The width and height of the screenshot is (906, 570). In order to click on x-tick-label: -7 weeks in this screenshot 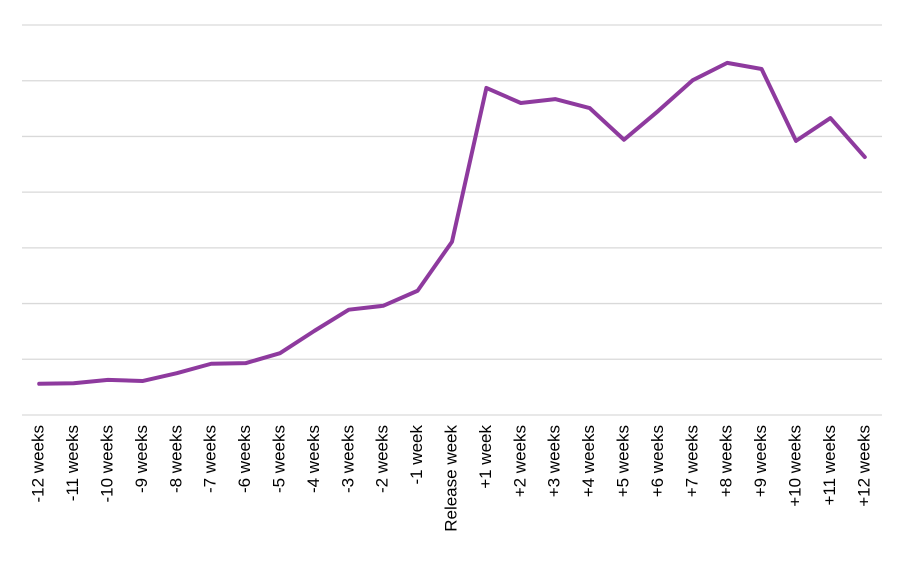, I will do `click(210, 459)`.